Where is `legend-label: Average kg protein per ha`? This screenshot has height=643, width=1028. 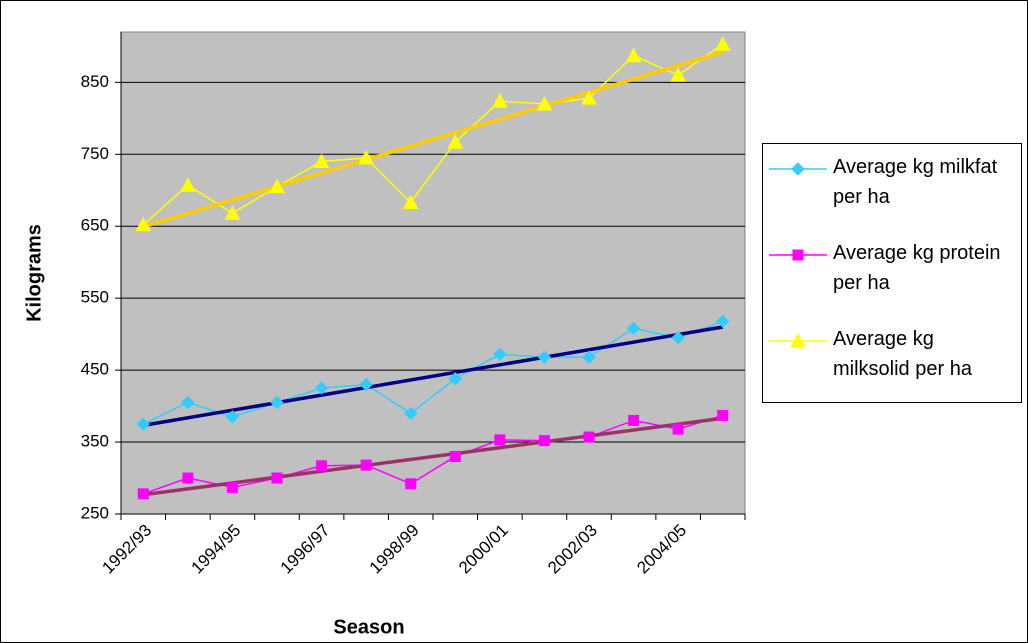 legend-label: Average kg protein per ha is located at coordinates (917, 268).